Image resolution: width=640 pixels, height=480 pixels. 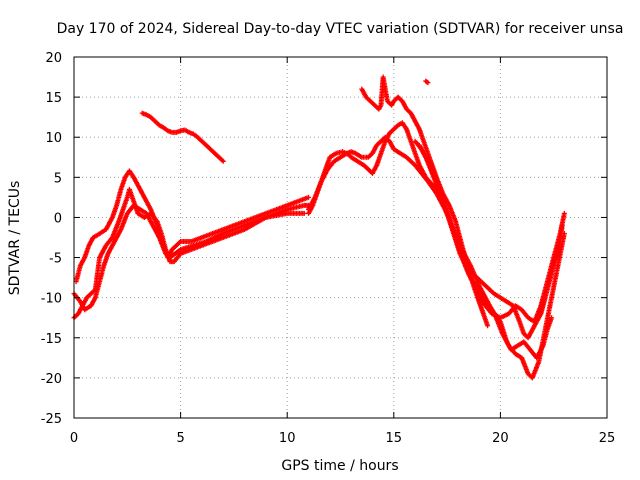 What do you see at coordinates (51, 339) in the screenshot?
I see `y-tick-label: -15` at bounding box center [51, 339].